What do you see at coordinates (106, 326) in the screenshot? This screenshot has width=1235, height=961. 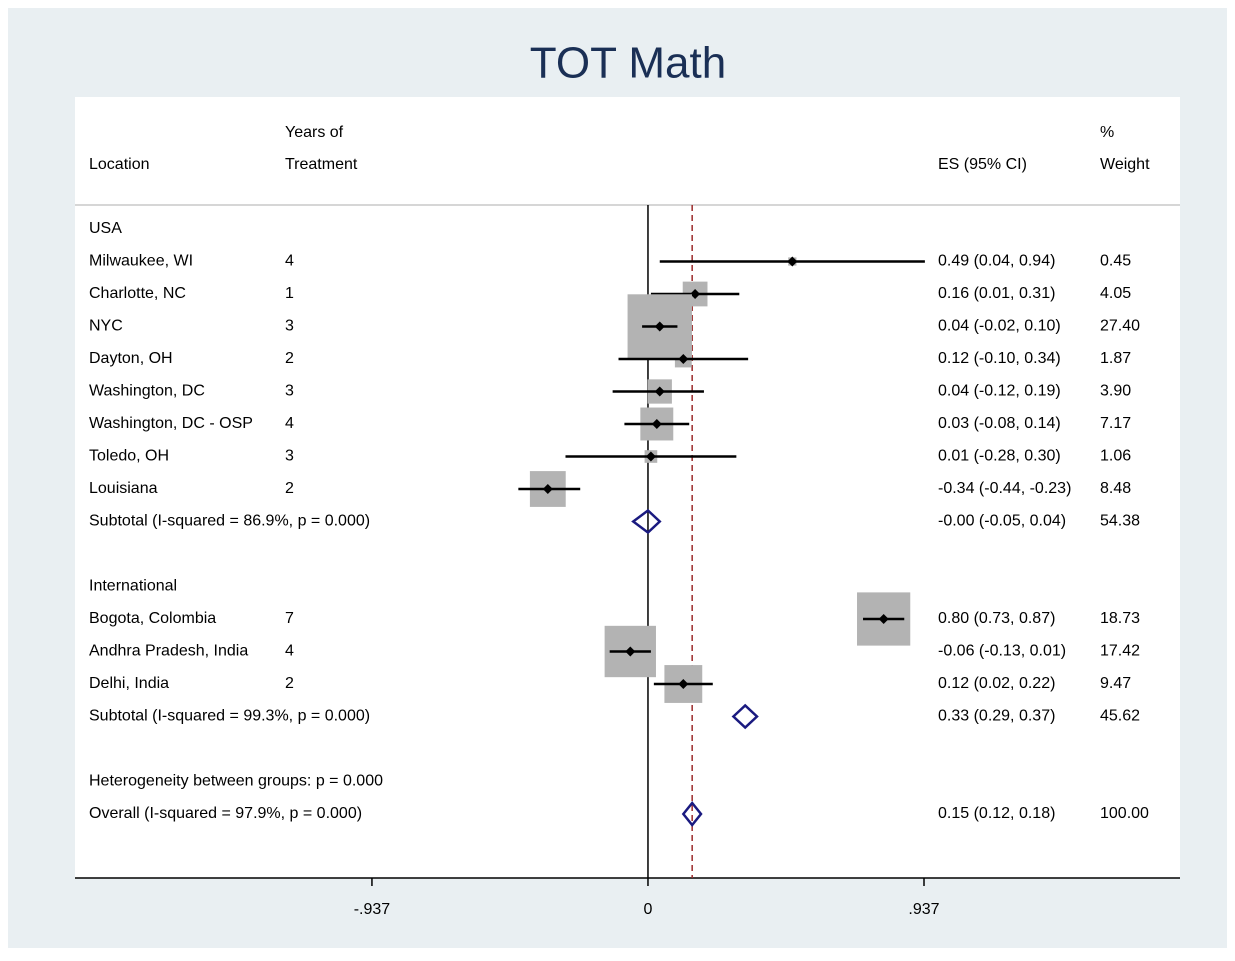 I see `study-location: NYC` at bounding box center [106, 326].